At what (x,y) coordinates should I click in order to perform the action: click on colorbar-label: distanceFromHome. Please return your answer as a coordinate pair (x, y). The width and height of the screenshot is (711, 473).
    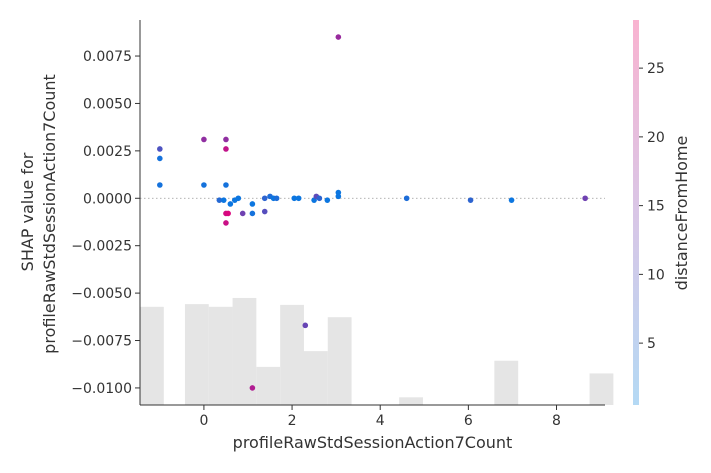
    Looking at the image, I should click on (681, 213).